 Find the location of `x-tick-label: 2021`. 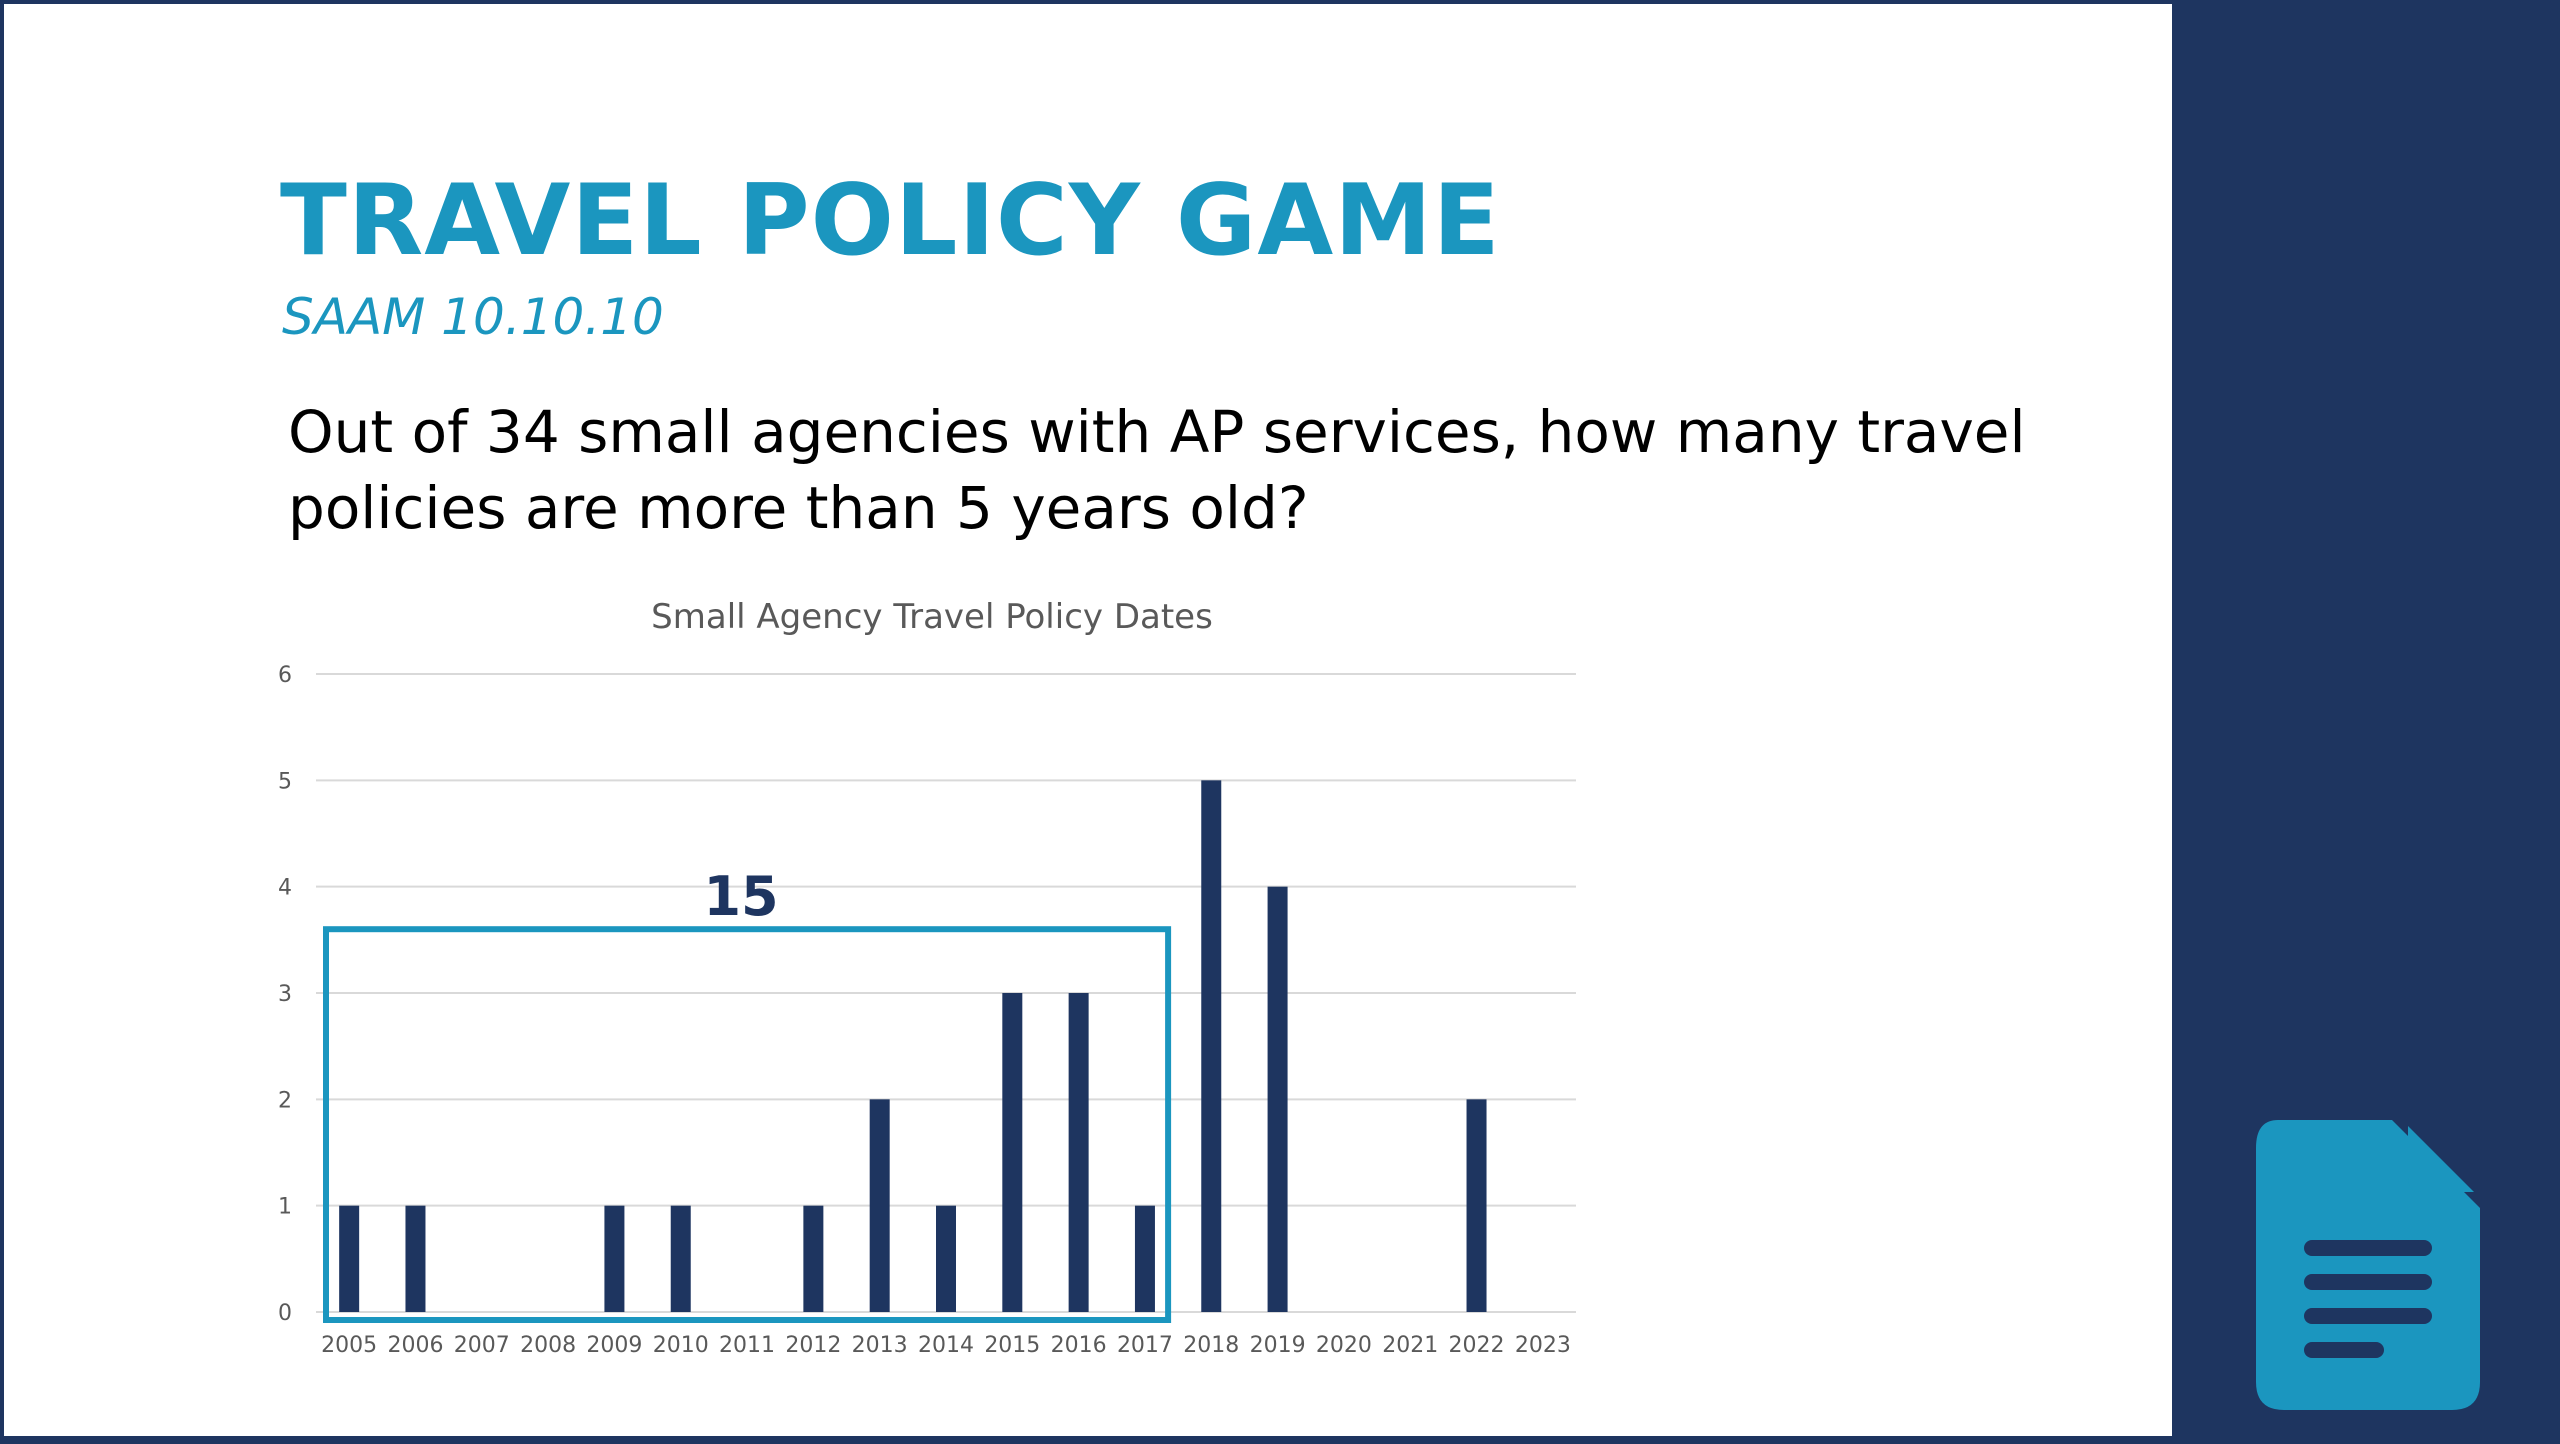

x-tick-label: 2021 is located at coordinates (1410, 1345).